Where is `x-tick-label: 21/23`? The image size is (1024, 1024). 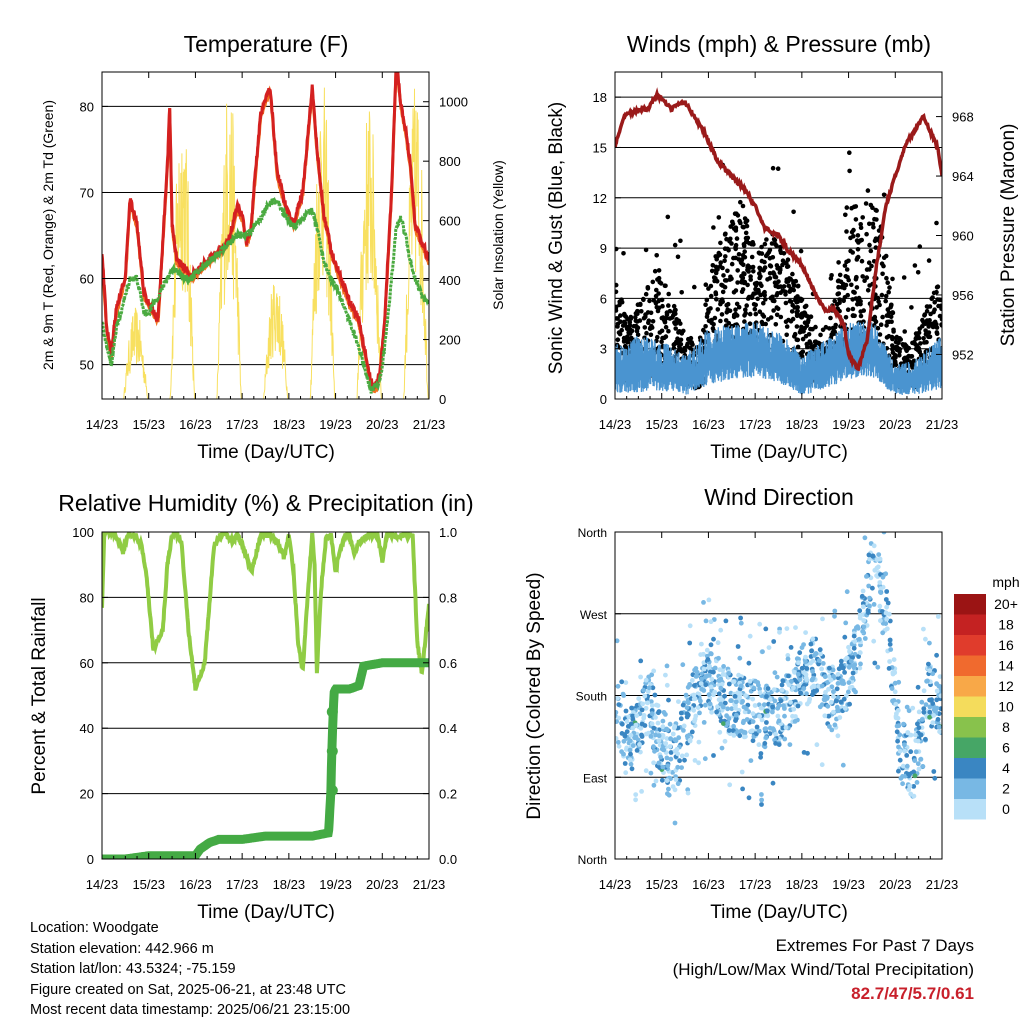 x-tick-label: 21/23 is located at coordinates (942, 884).